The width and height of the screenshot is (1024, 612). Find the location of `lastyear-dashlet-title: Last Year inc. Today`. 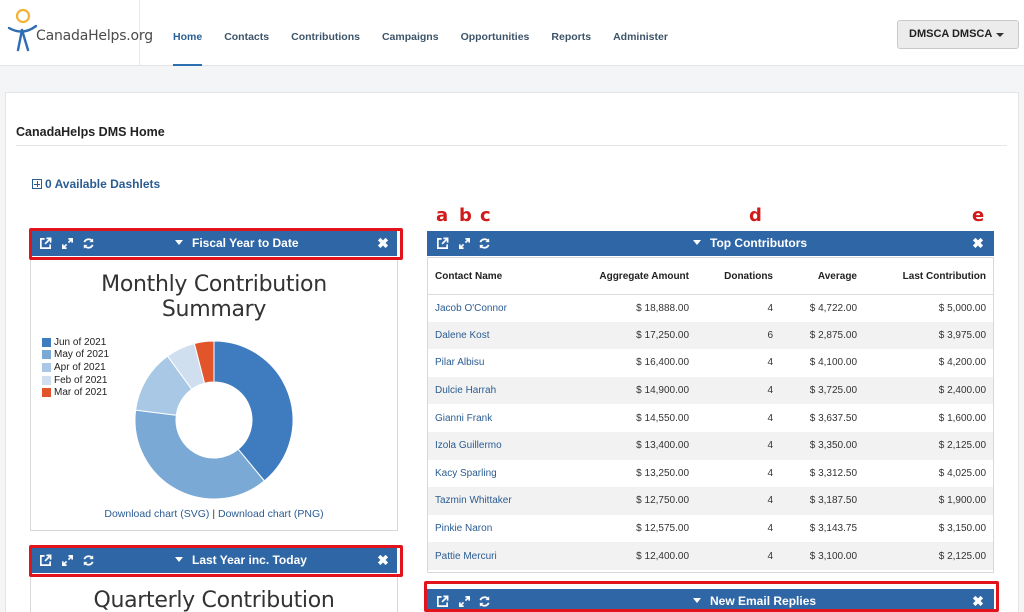

lastyear-dashlet-title: Last Year inc. Today is located at coordinates (241, 560).